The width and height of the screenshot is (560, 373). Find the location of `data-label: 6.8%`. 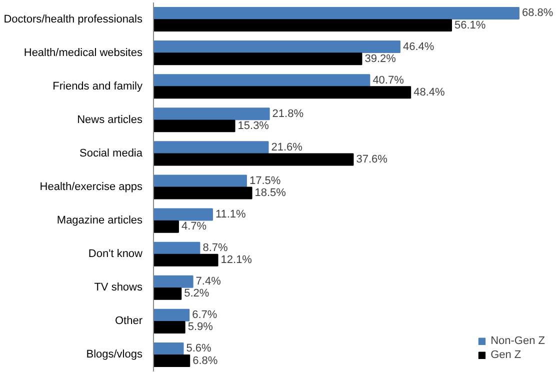

data-label: 6.8% is located at coordinates (205, 360).